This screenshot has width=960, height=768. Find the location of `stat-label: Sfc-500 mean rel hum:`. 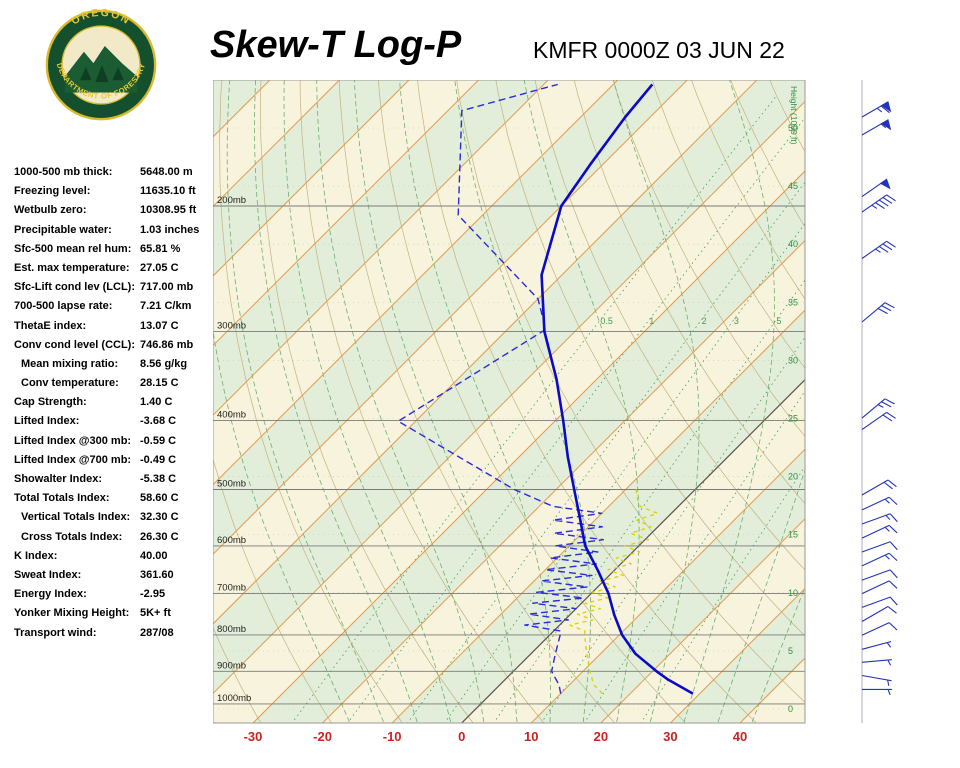

stat-label: Sfc-500 mean rel hum: is located at coordinates (73, 248).